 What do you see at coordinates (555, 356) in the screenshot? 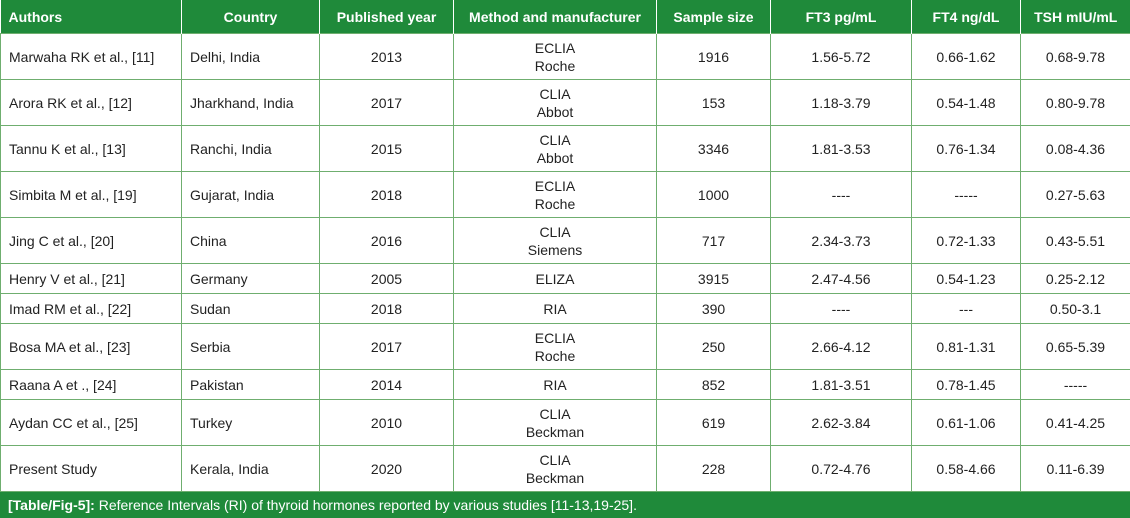
I see `manufacturer-name: Roche` at bounding box center [555, 356].